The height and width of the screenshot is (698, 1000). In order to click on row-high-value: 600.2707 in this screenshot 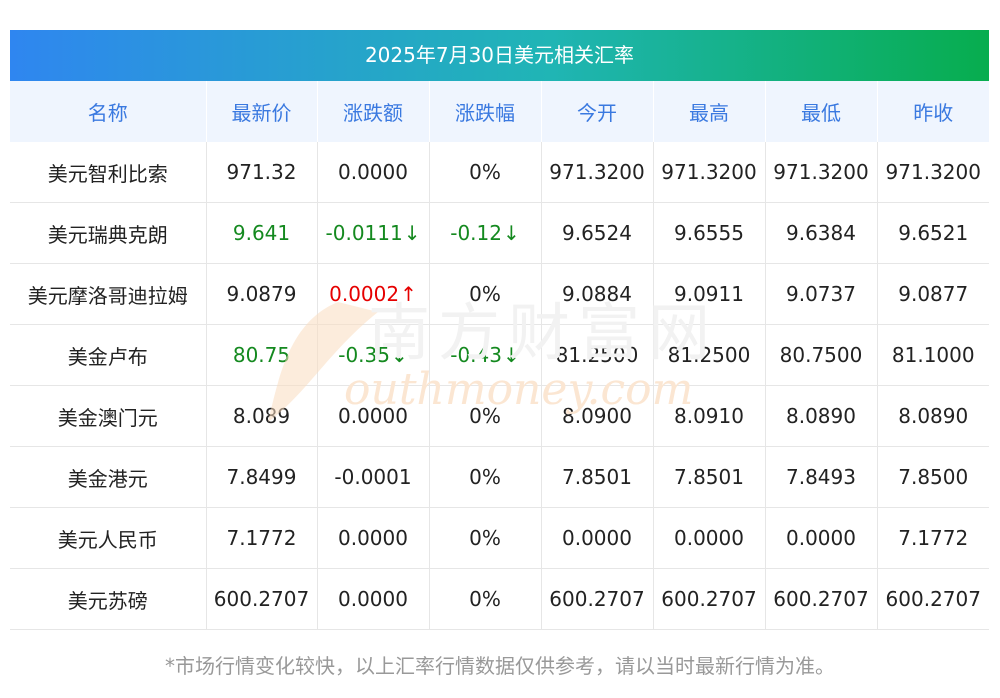, I will do `click(709, 599)`.